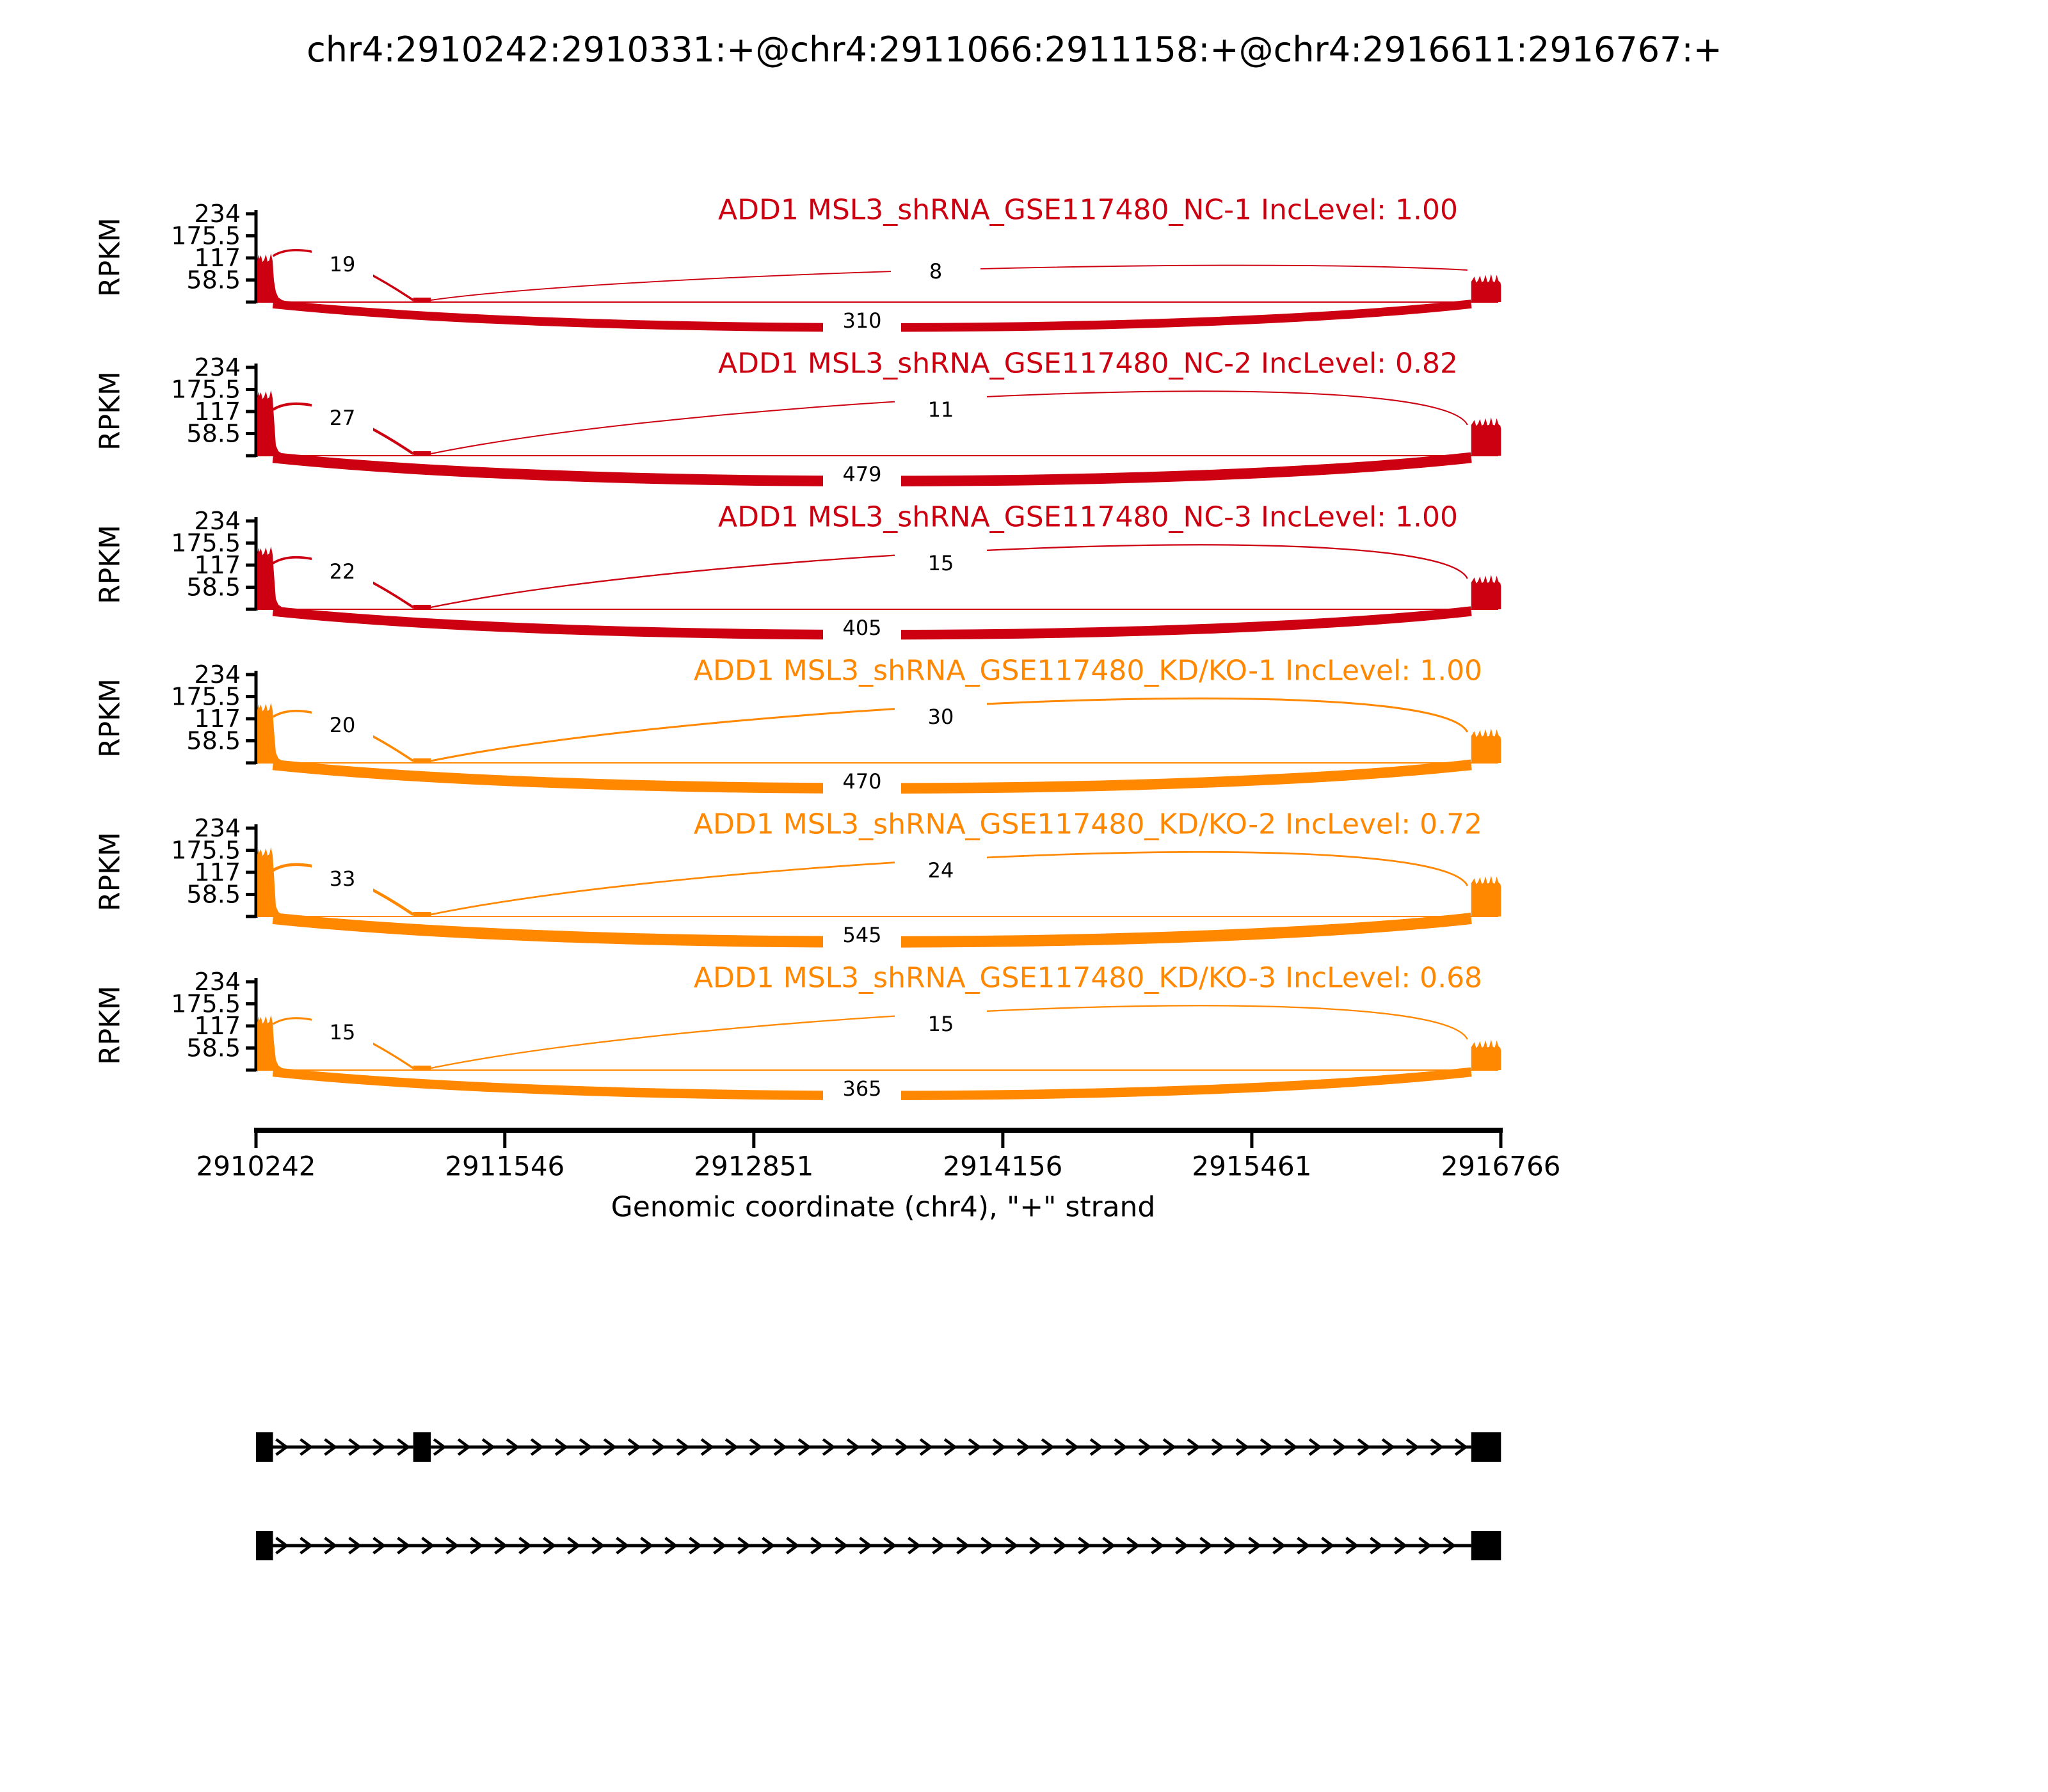 This screenshot has height=1792, width=2048. What do you see at coordinates (1500, 1166) in the screenshot?
I see `x-tick-label: 2916766` at bounding box center [1500, 1166].